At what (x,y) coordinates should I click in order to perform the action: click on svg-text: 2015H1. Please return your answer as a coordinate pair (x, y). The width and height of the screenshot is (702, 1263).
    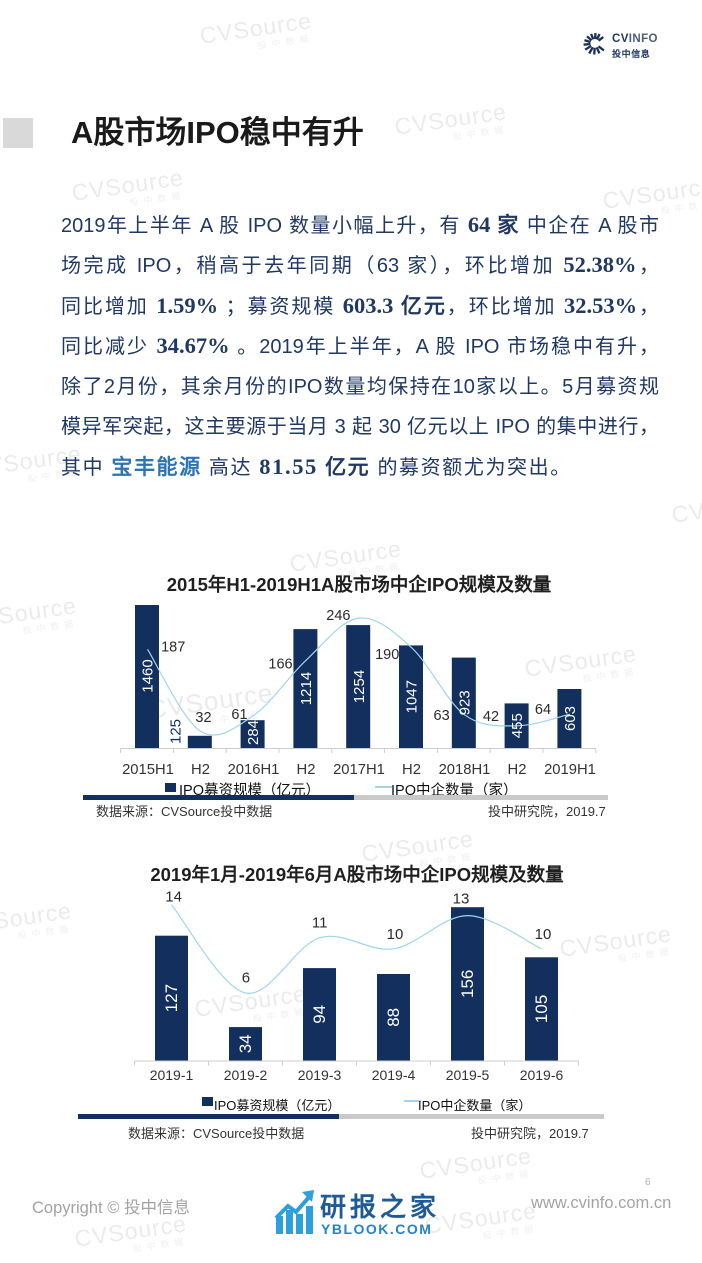
    Looking at the image, I should click on (148, 770).